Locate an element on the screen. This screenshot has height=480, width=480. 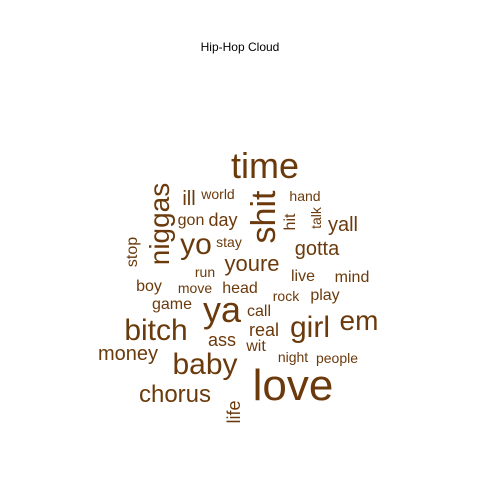
word-ya: ya is located at coordinates (222, 309).